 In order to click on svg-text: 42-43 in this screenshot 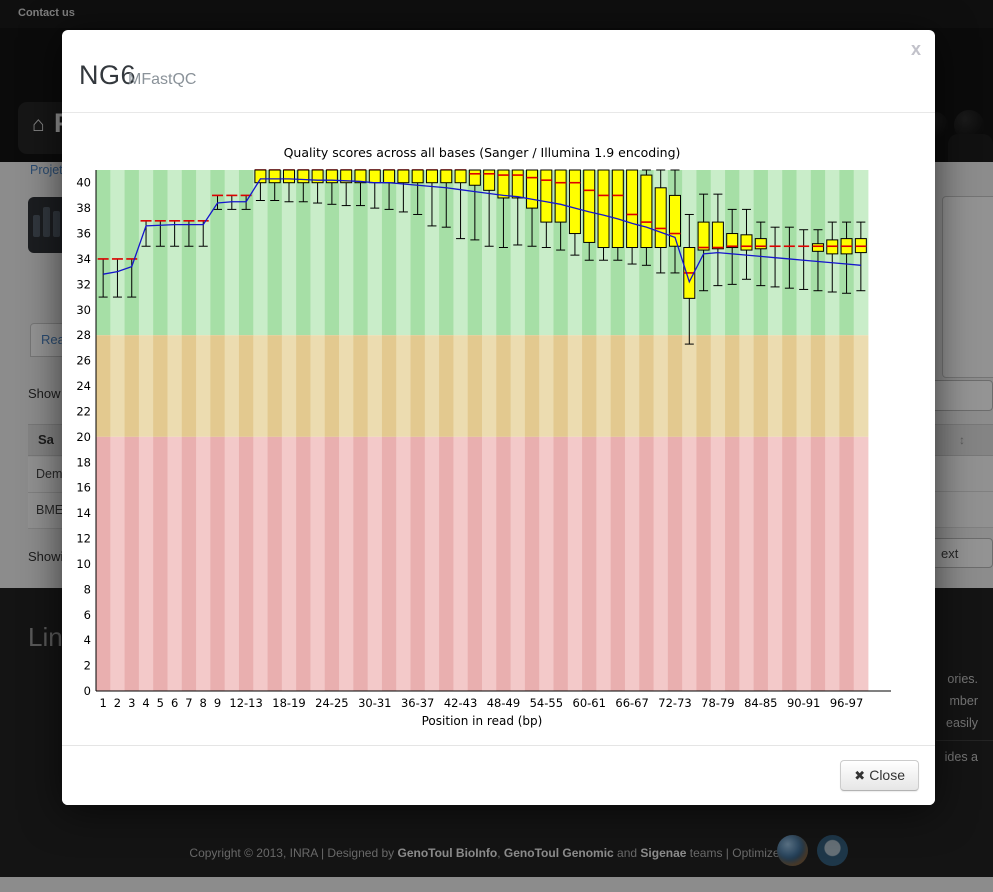, I will do `click(460, 703)`.